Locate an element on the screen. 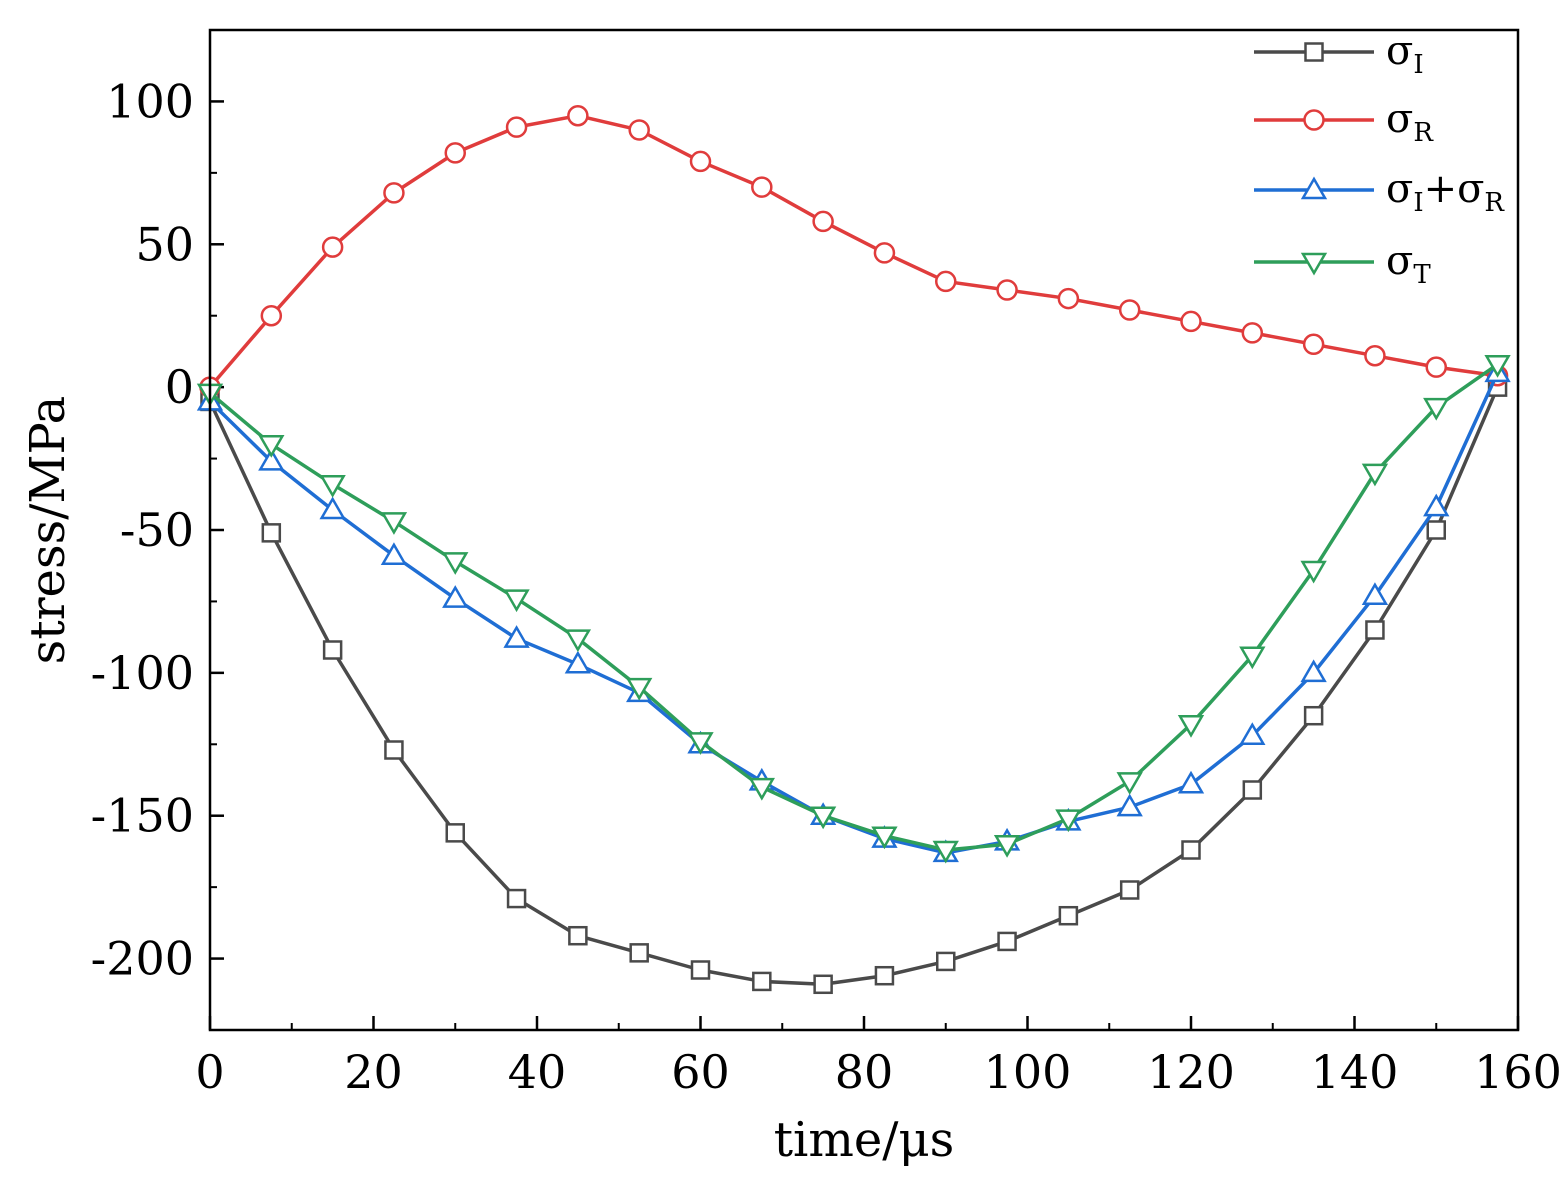 The image size is (1568, 1193). legend-label: σR is located at coordinates (1410, 122).